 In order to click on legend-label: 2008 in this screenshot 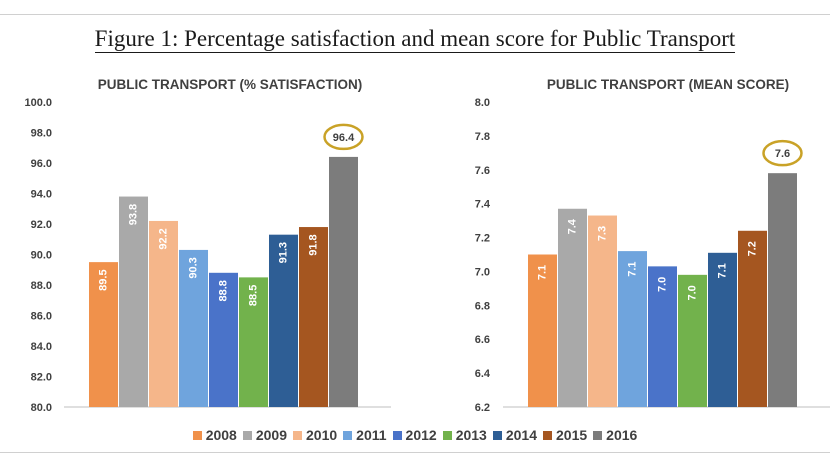, I will do `click(221, 435)`.